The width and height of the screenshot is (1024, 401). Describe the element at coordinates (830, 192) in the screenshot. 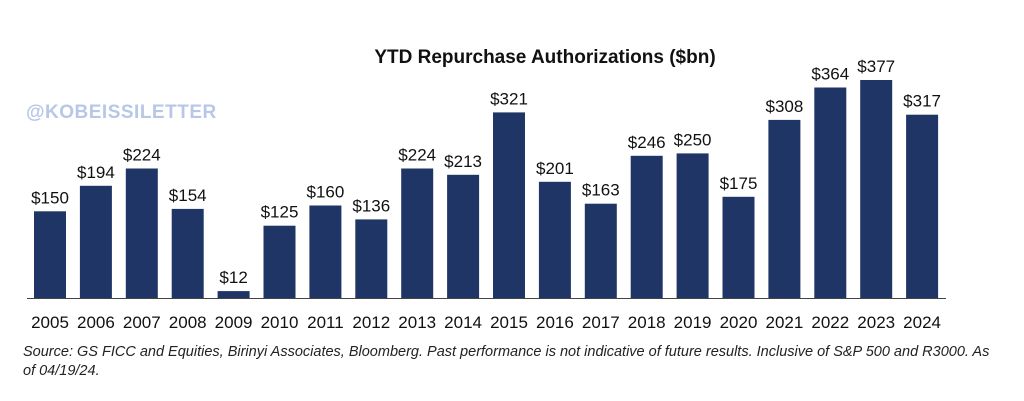

I see `bar-2022` at that location.